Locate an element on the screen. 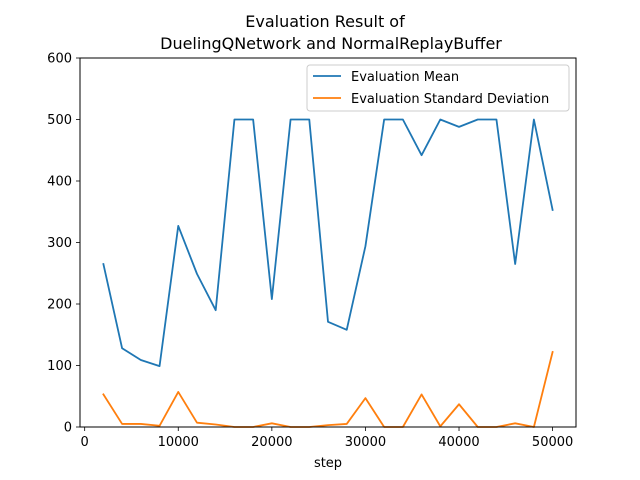  y-tick-label: 400 is located at coordinates (59, 182).